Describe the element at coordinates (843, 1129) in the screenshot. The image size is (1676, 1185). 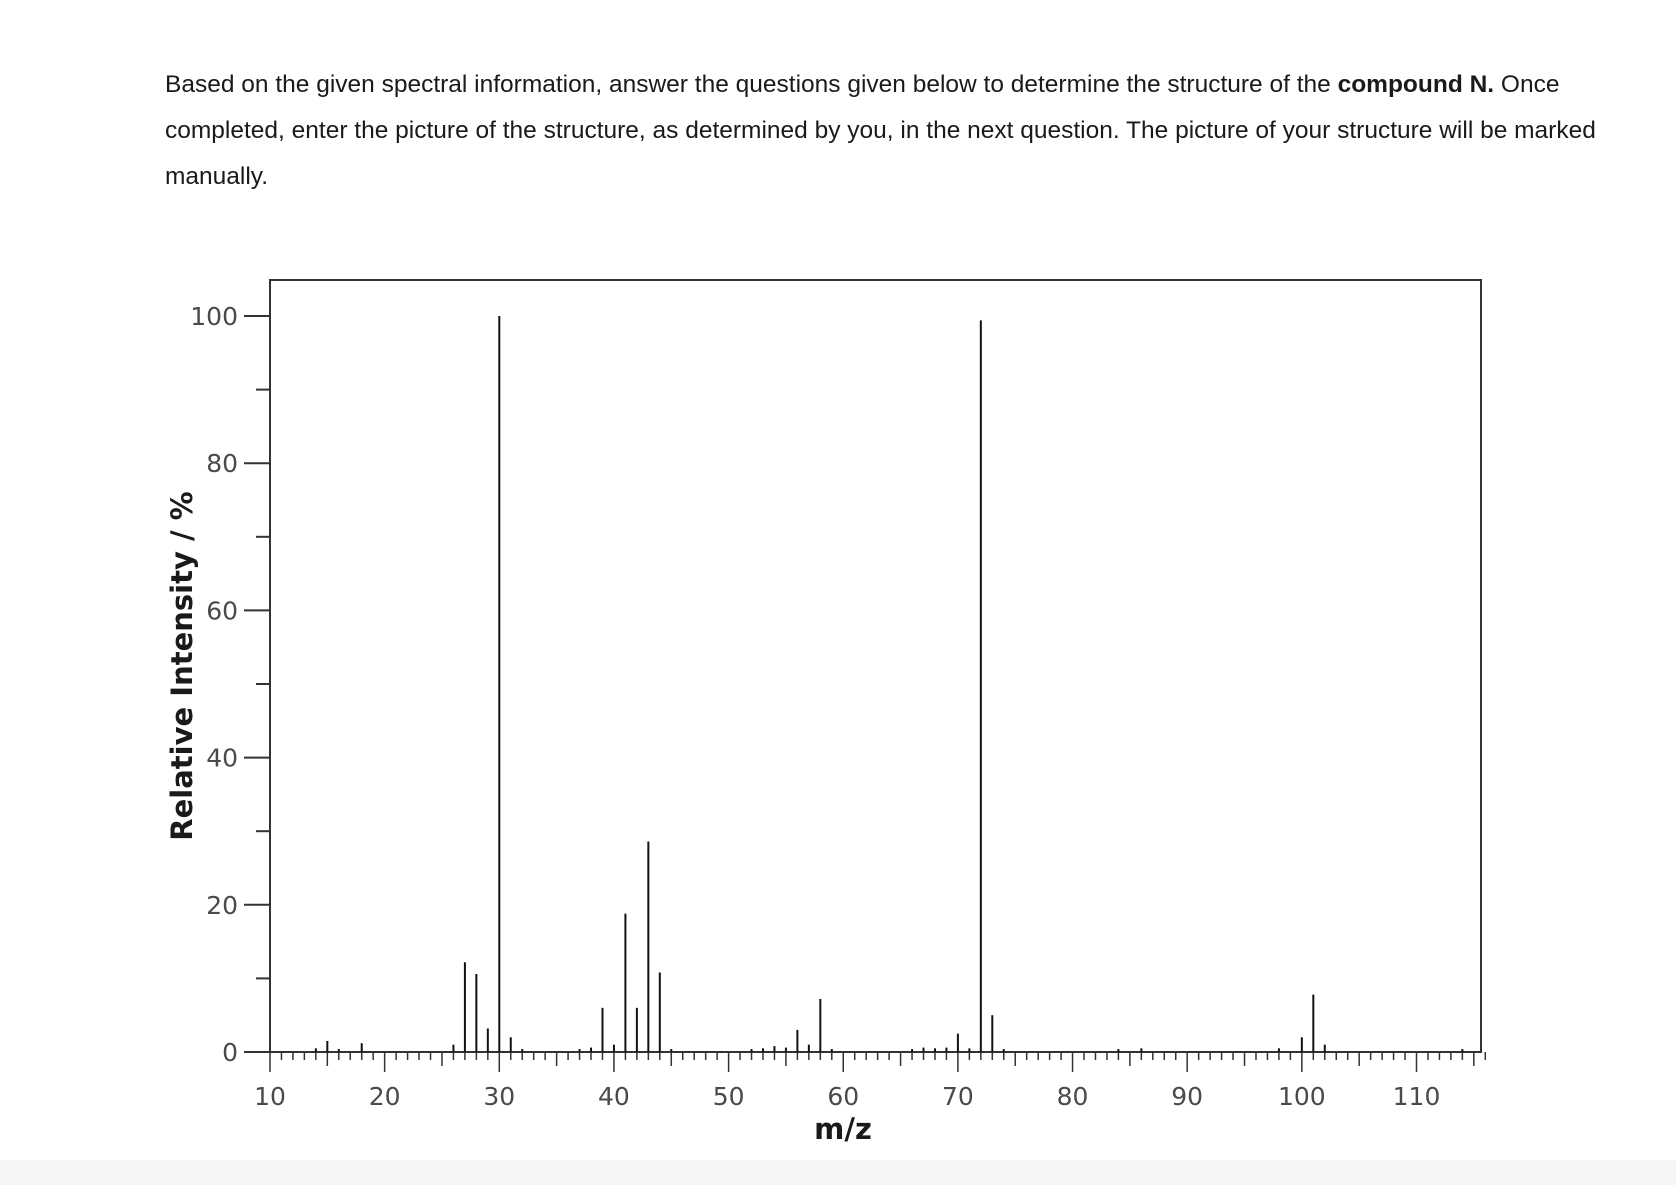
I see `x-axis-title: m/z` at that location.